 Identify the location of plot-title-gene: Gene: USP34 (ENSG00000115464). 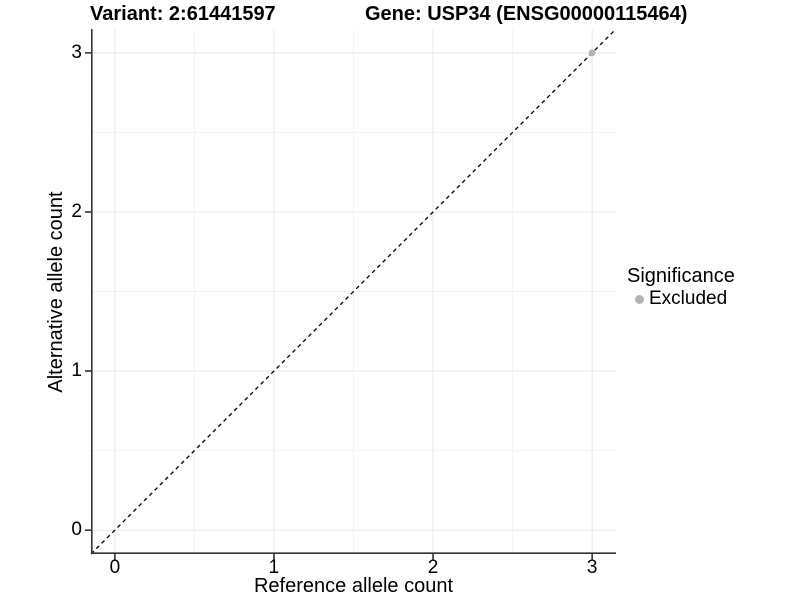
(526, 14).